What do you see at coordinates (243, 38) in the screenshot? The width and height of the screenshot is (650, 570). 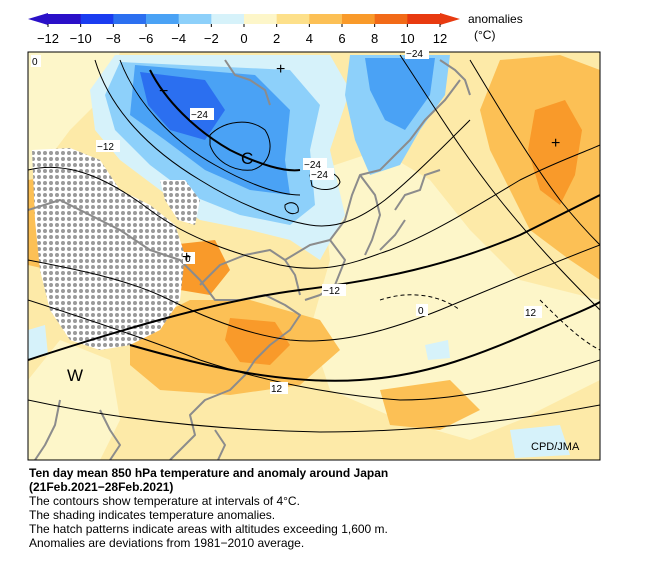 I see `colorbar-tick-label: 0` at bounding box center [243, 38].